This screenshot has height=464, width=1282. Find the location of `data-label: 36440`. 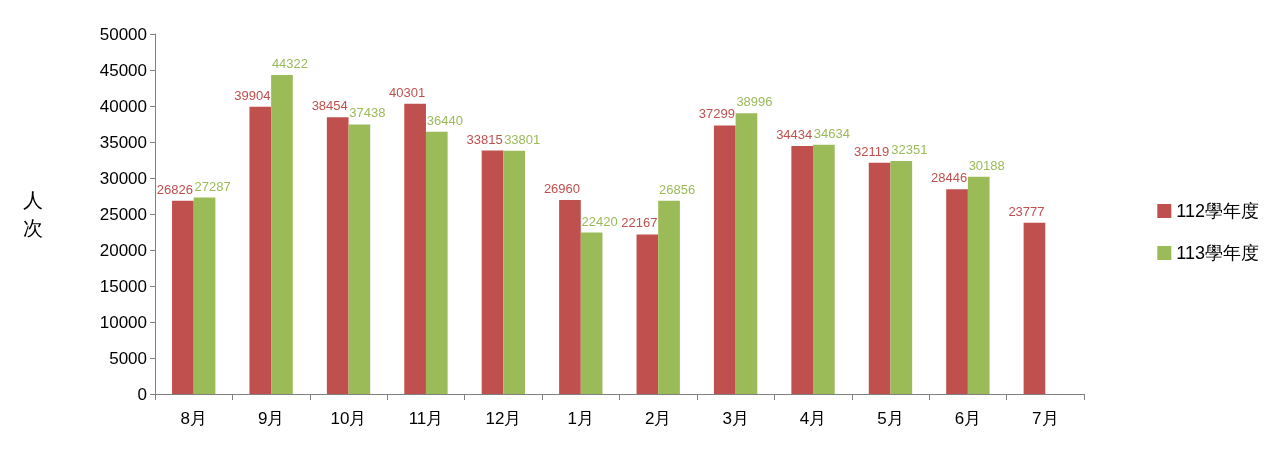

data-label: 36440 is located at coordinates (444, 120).